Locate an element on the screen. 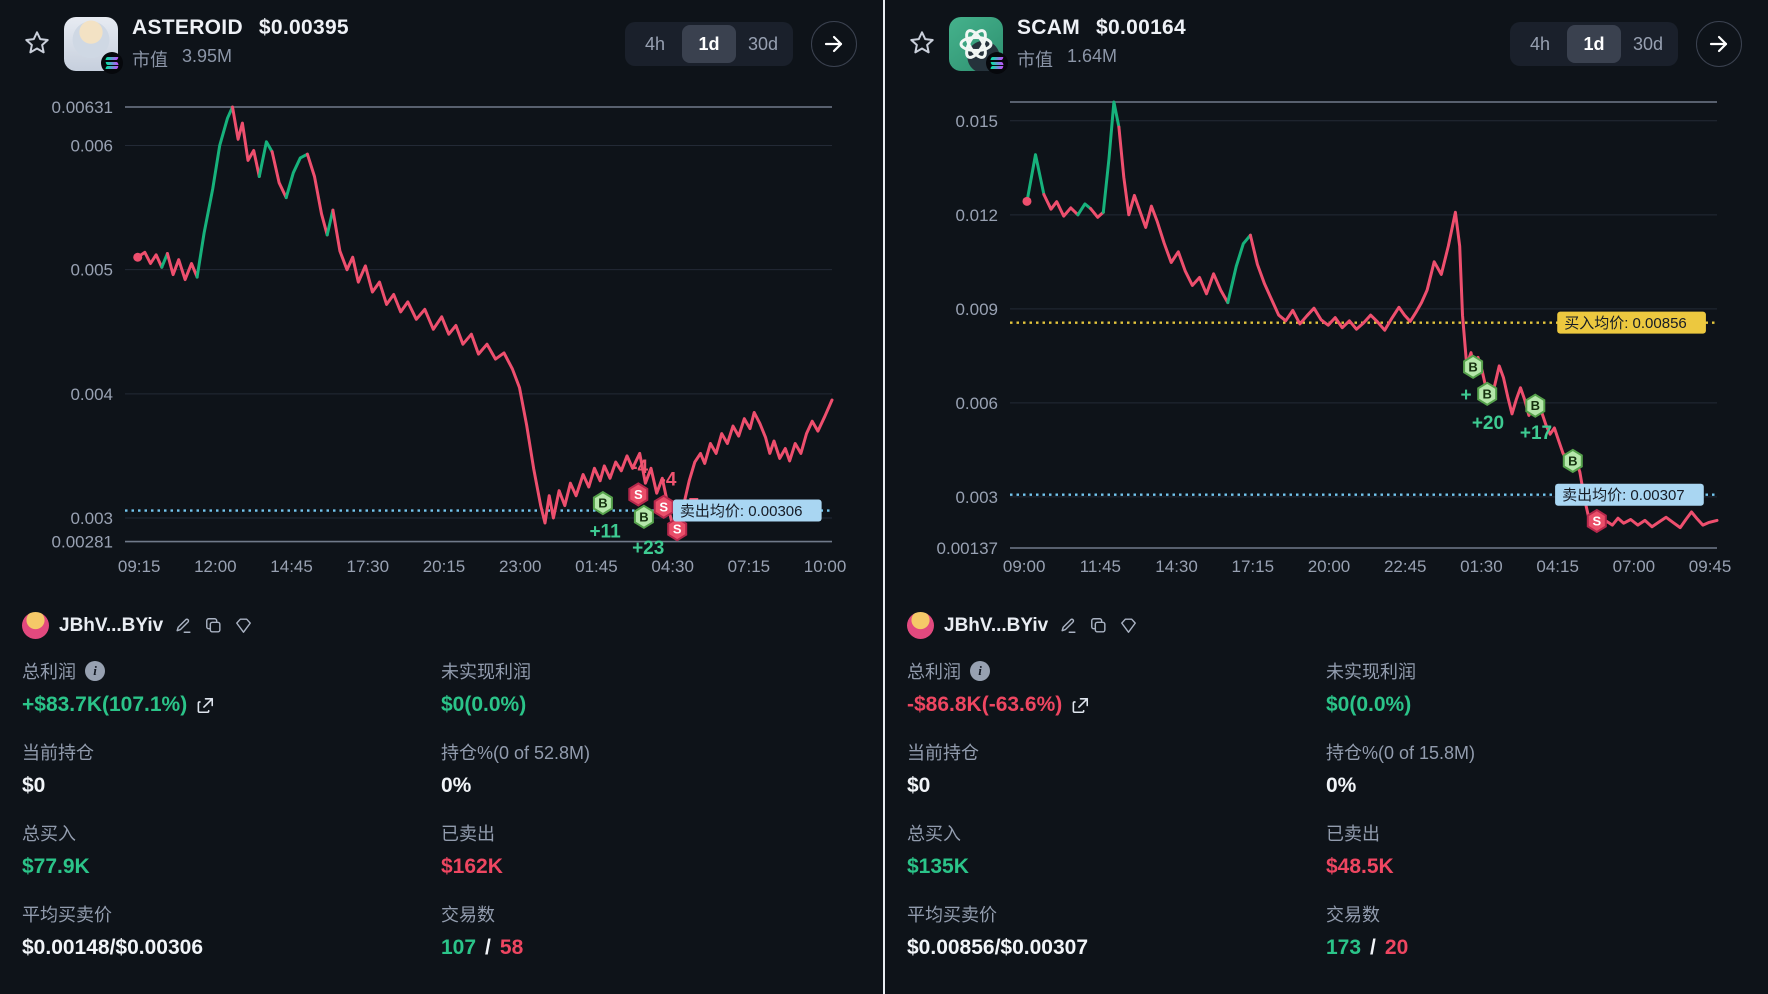 This screenshot has width=1768, height=994. stat-value: $135K is located at coordinates (938, 866).